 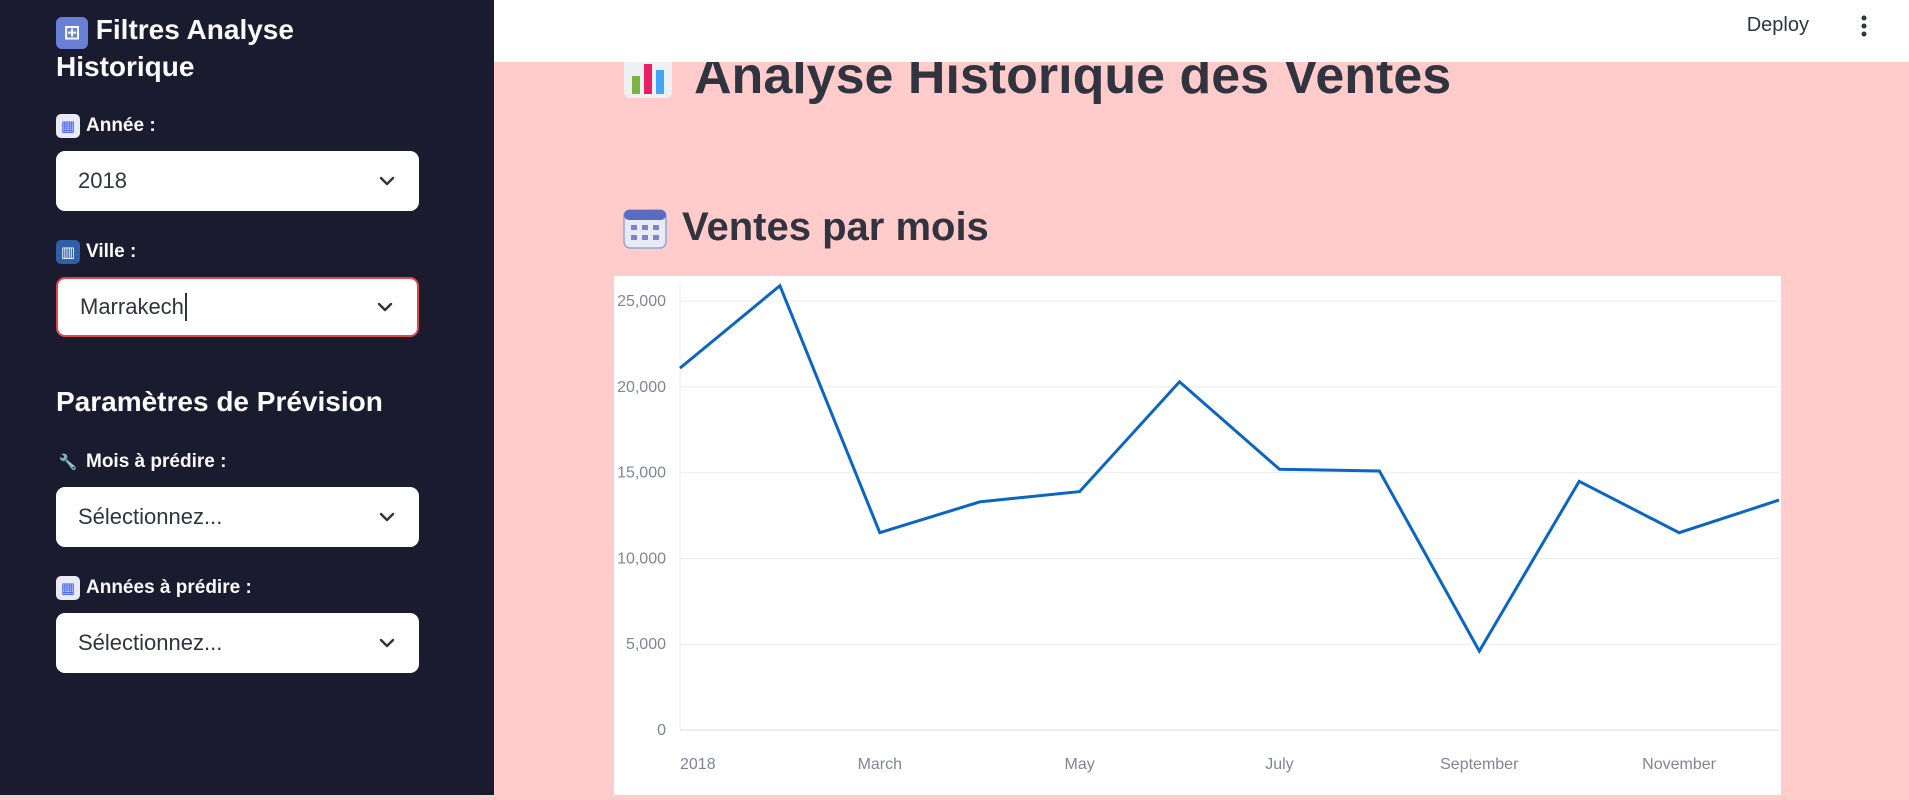 What do you see at coordinates (835, 227) in the screenshot?
I see `section-title-text: Ventes par mois` at bounding box center [835, 227].